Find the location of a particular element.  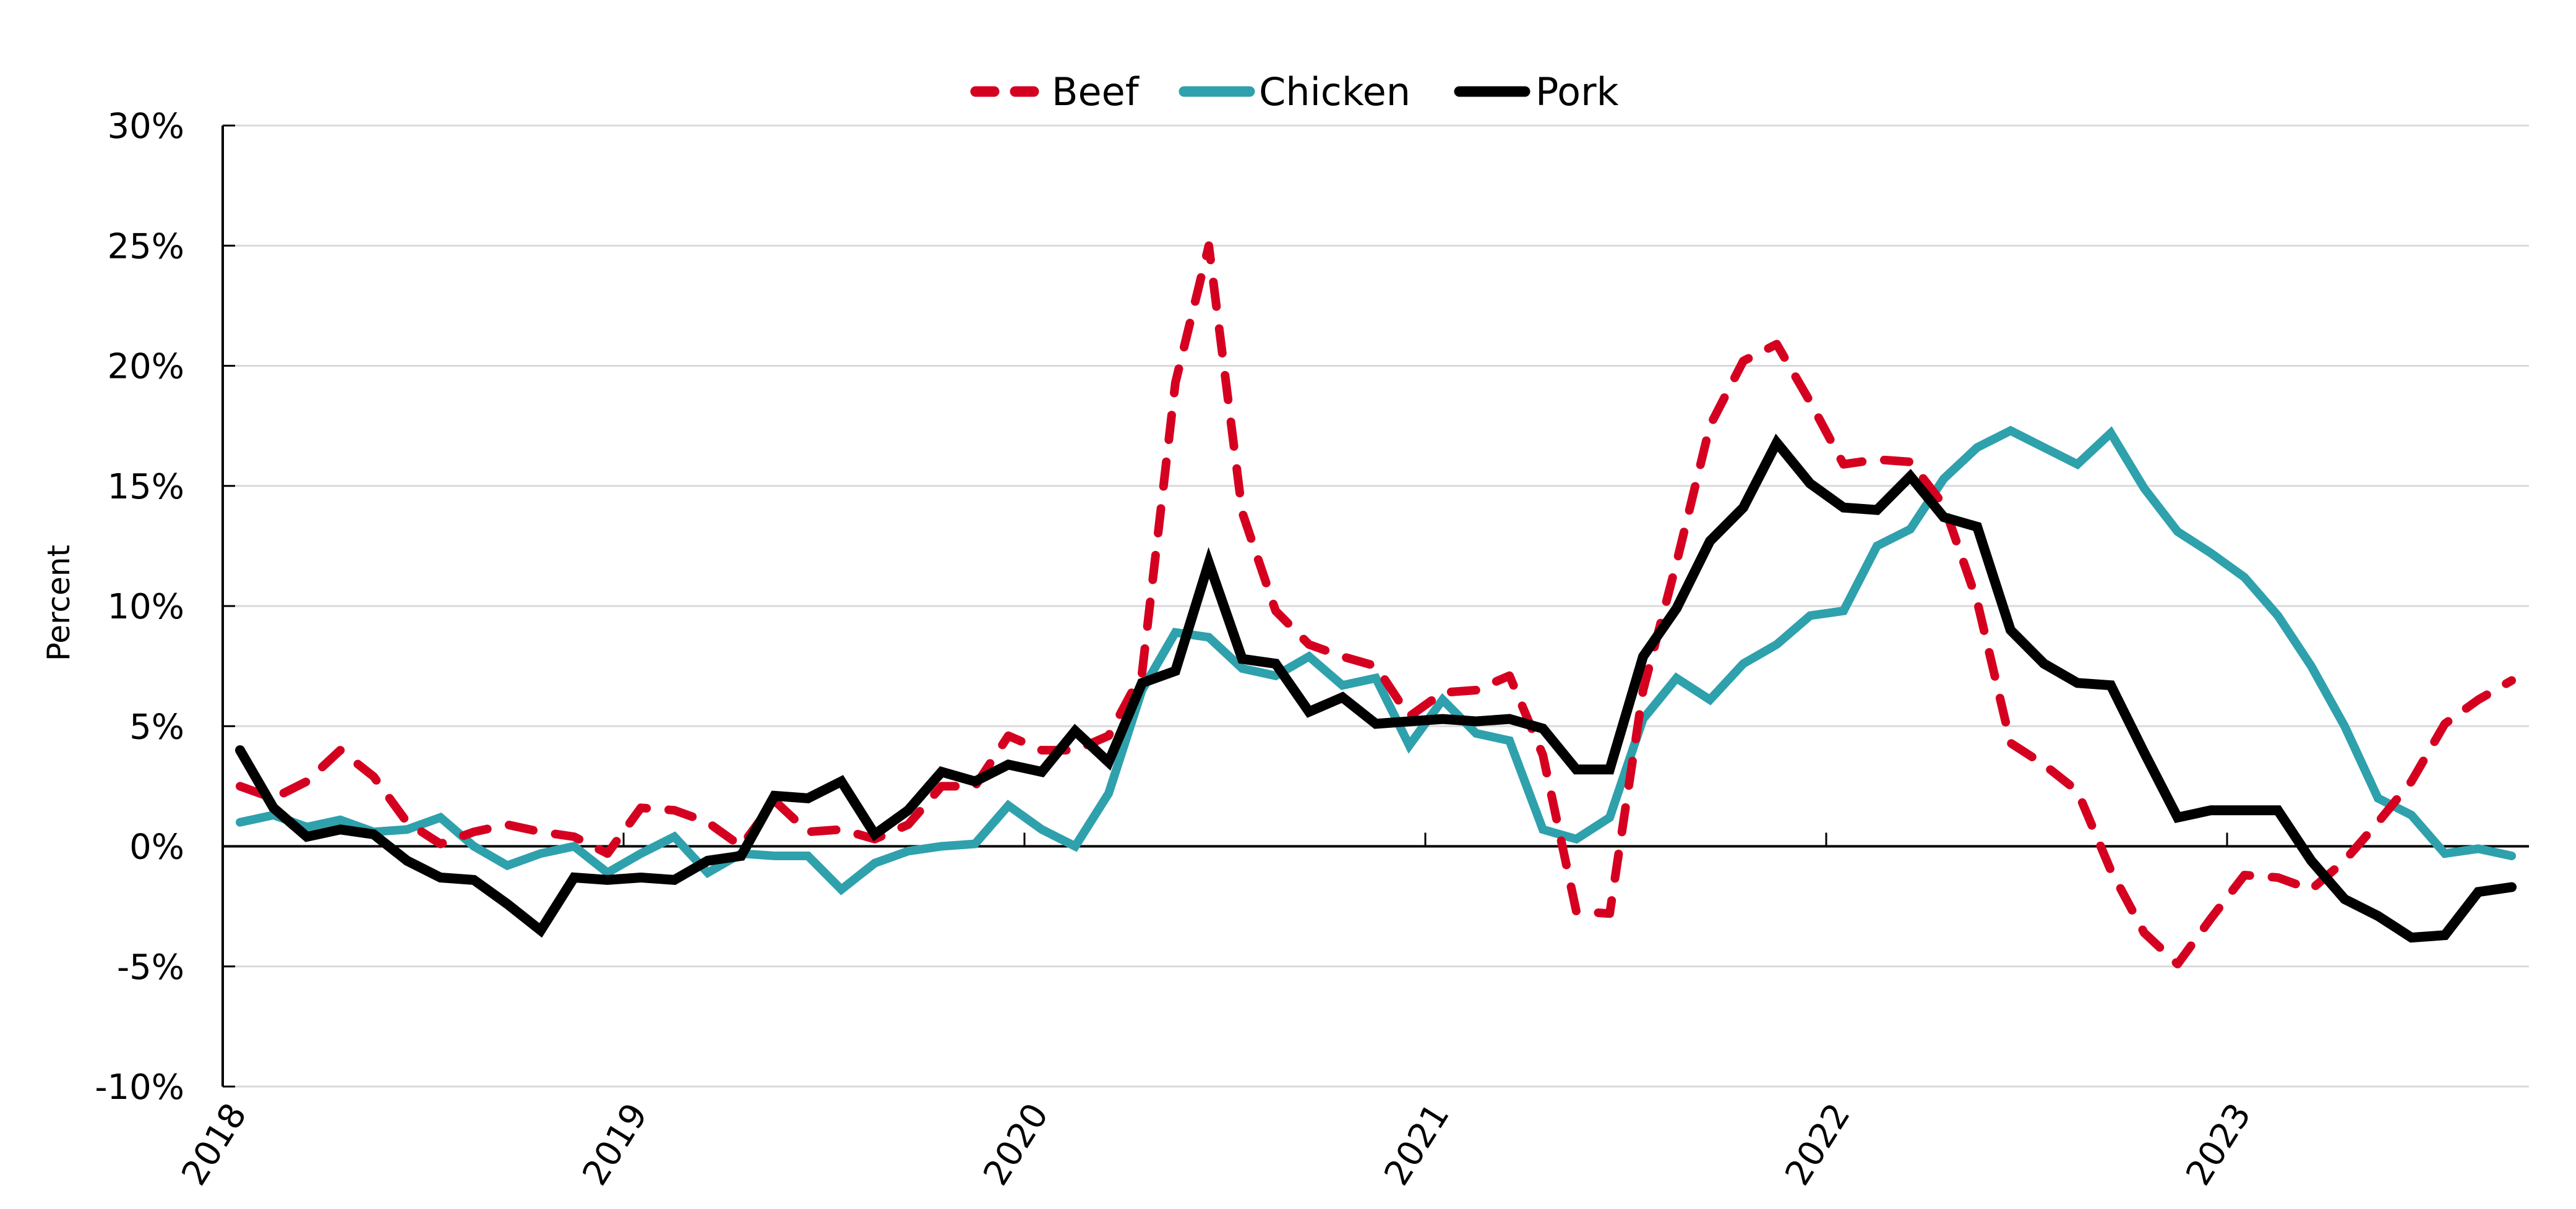

y-tick-label: 10% is located at coordinates (146, 607).